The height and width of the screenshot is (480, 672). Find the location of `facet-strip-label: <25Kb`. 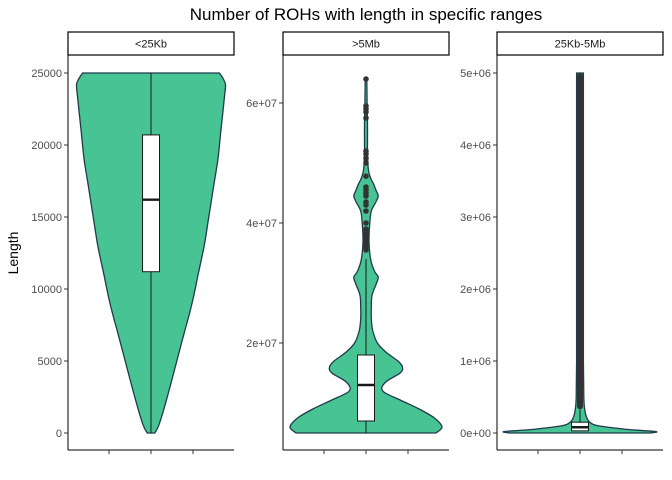

facet-strip-label: <25Kb is located at coordinates (151, 45).